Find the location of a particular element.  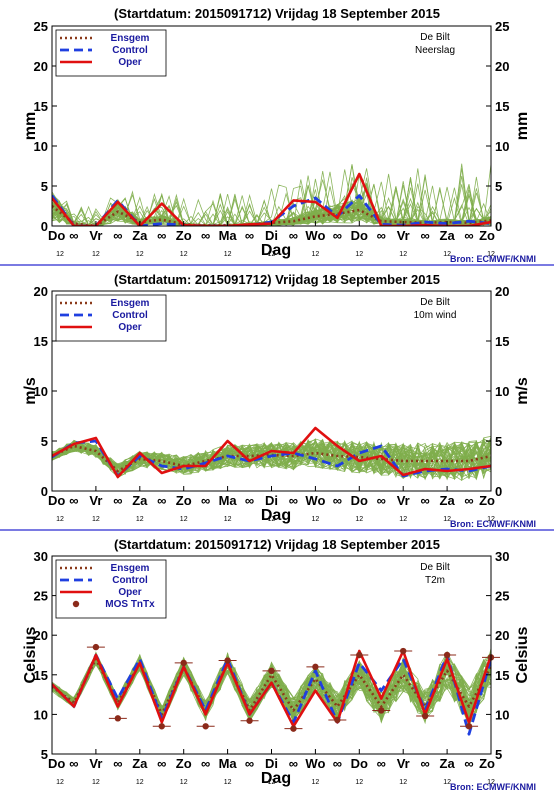

y-tick-label-right: 0 is located at coordinates (498, 491).